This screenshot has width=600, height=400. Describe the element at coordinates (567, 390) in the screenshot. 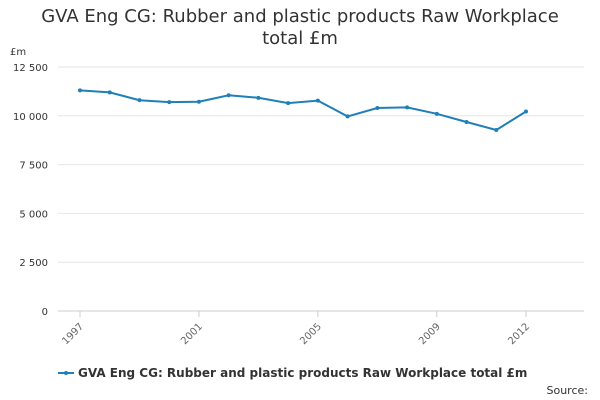

I see `source-label: Source:` at that location.